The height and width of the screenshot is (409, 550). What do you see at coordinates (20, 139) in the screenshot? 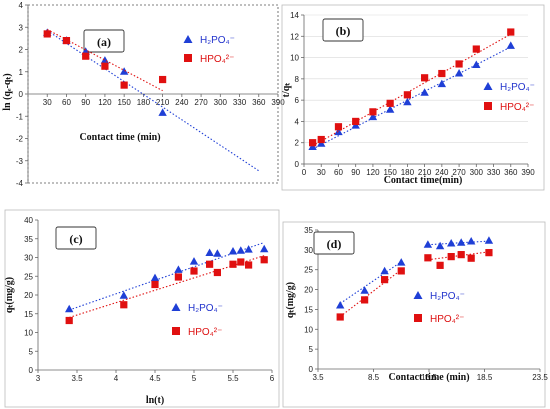
I see `y-tick-label: -2` at bounding box center [20, 139].